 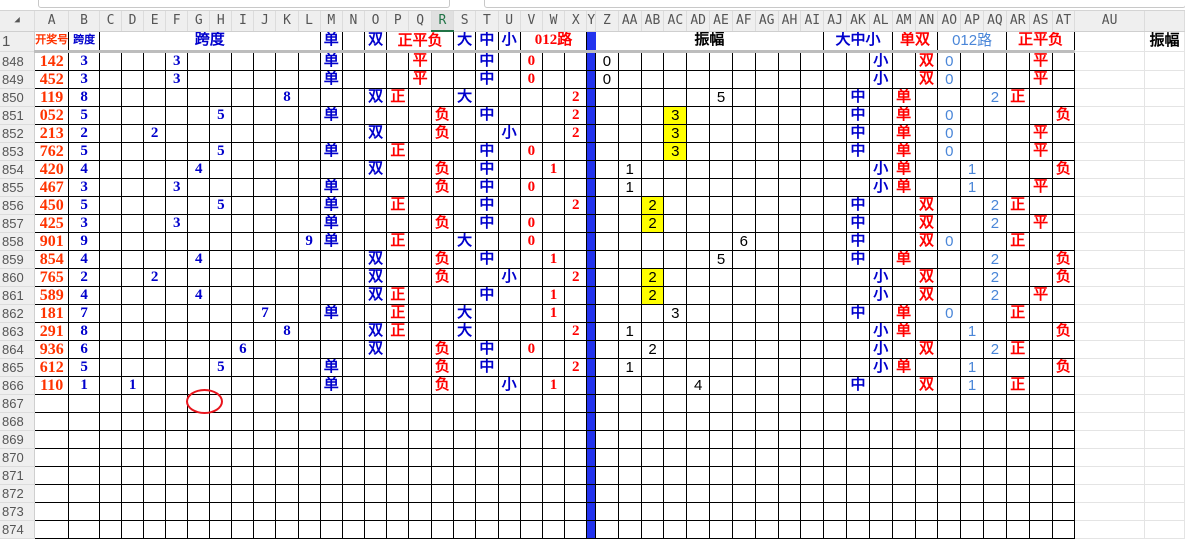 What do you see at coordinates (675, 511) in the screenshot?
I see `cell-AC873` at bounding box center [675, 511].